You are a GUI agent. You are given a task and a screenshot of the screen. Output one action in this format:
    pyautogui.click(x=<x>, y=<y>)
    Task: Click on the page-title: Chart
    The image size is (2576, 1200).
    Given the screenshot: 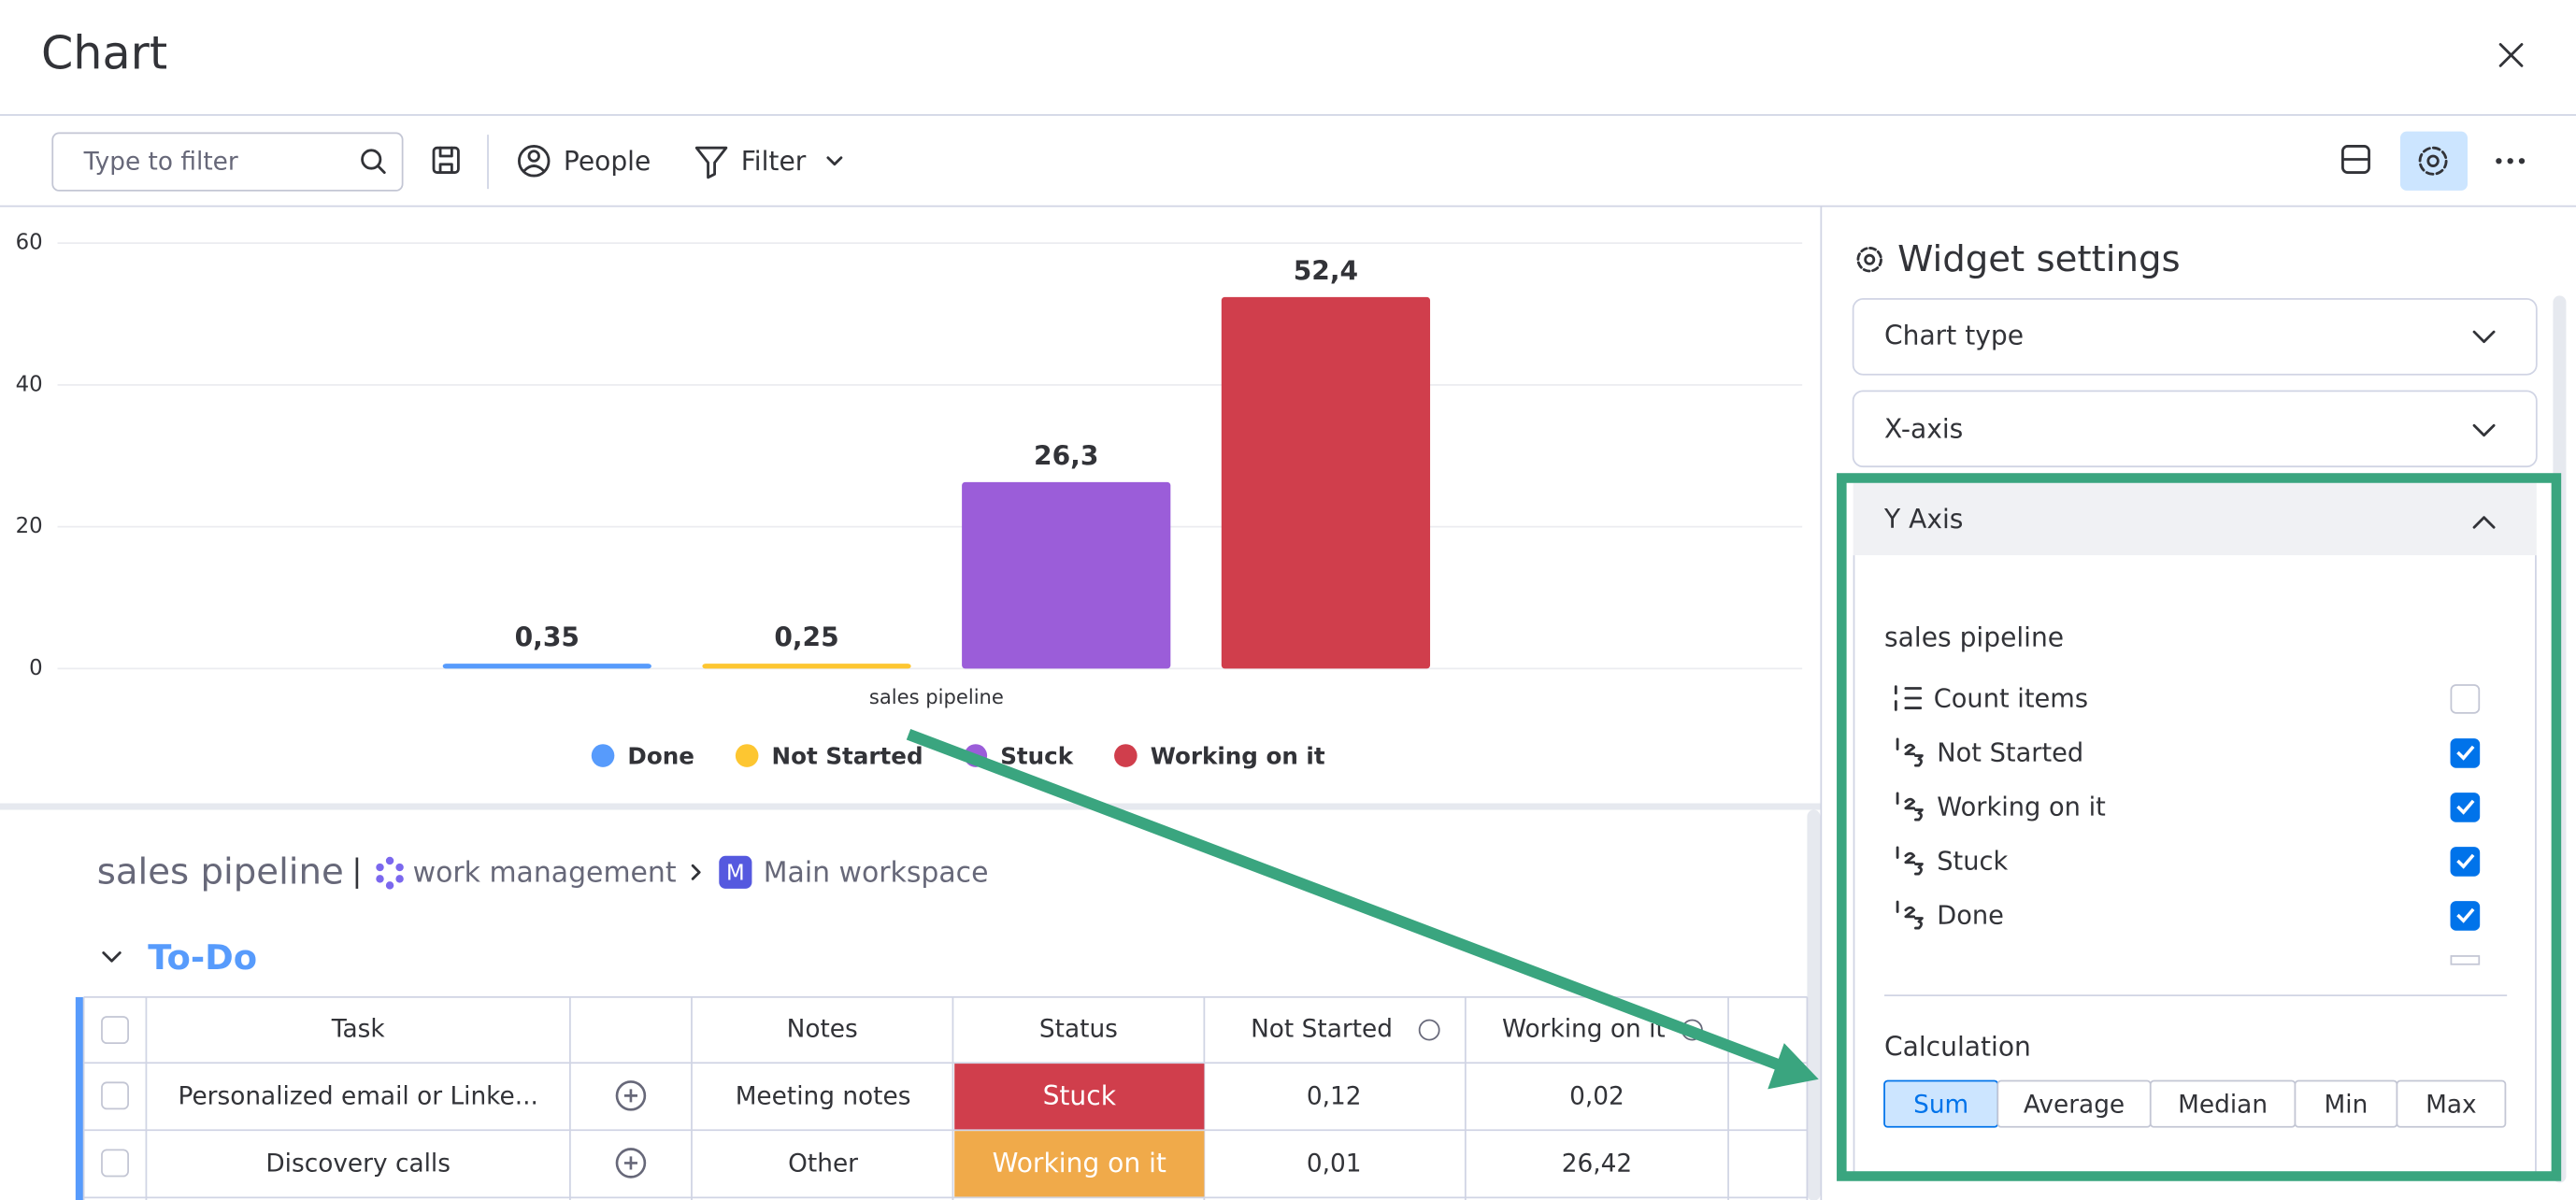 What is the action you would take?
    pyautogui.click(x=104, y=52)
    